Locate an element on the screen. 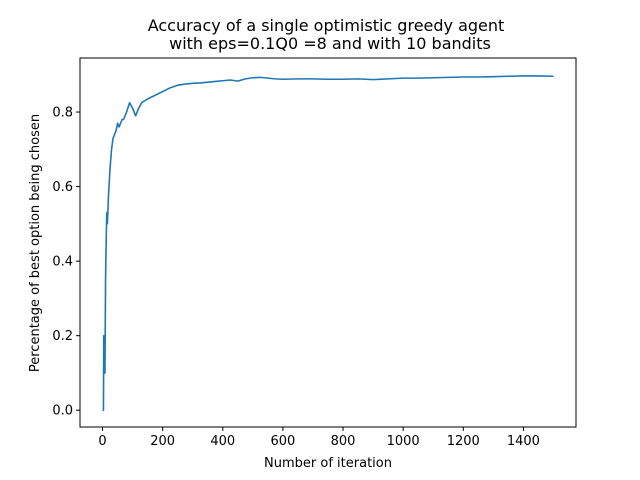 The height and width of the screenshot is (480, 640). x-tick-label: 1400 is located at coordinates (523, 441).